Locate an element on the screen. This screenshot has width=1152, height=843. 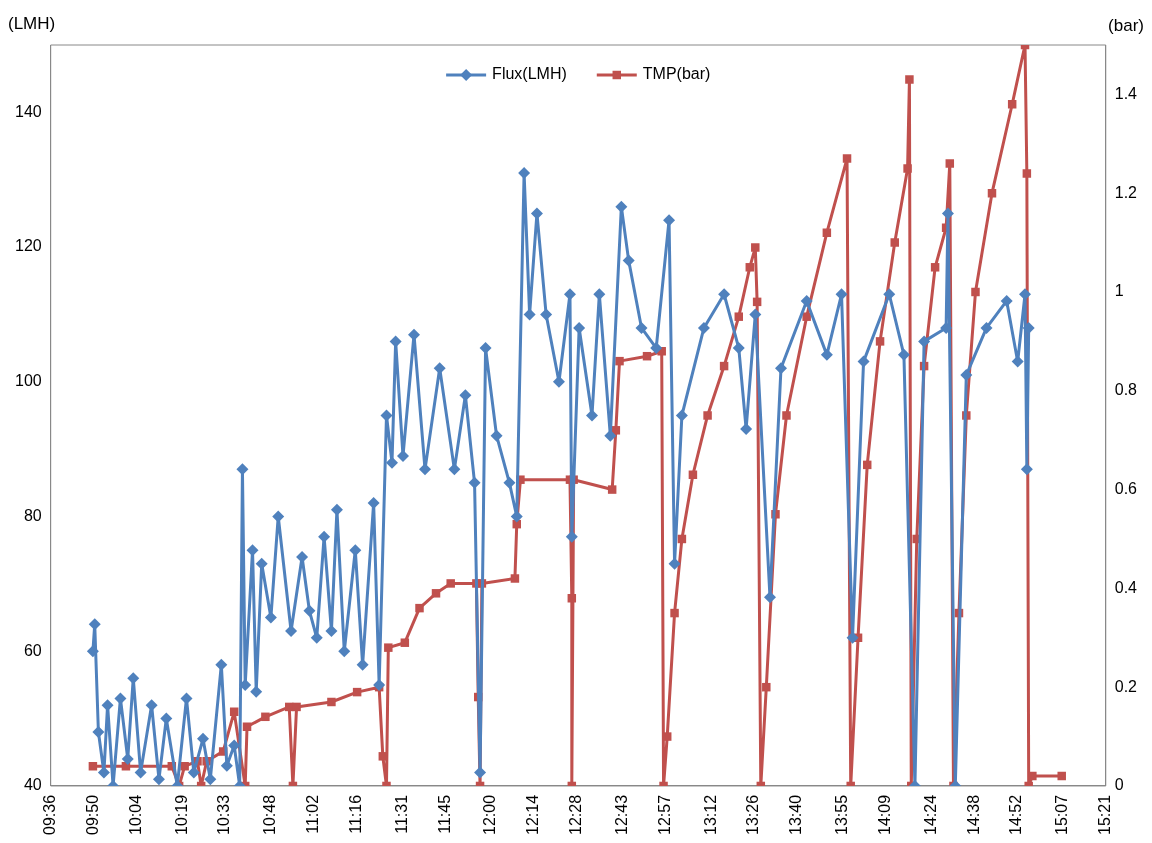
y-tick-label: 120 is located at coordinates (28, 246).